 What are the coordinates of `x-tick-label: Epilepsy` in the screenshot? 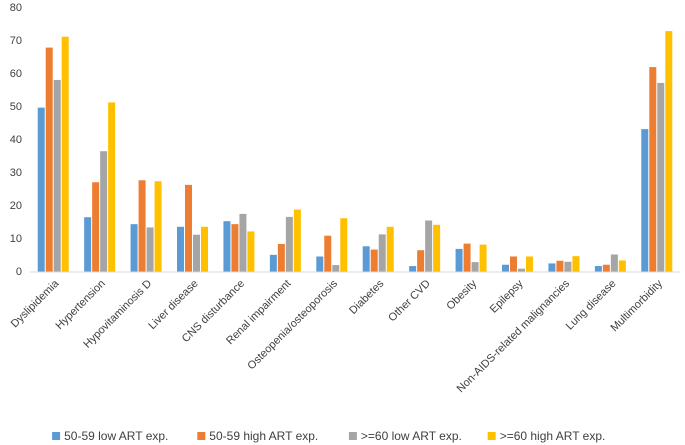 It's located at (507, 296).